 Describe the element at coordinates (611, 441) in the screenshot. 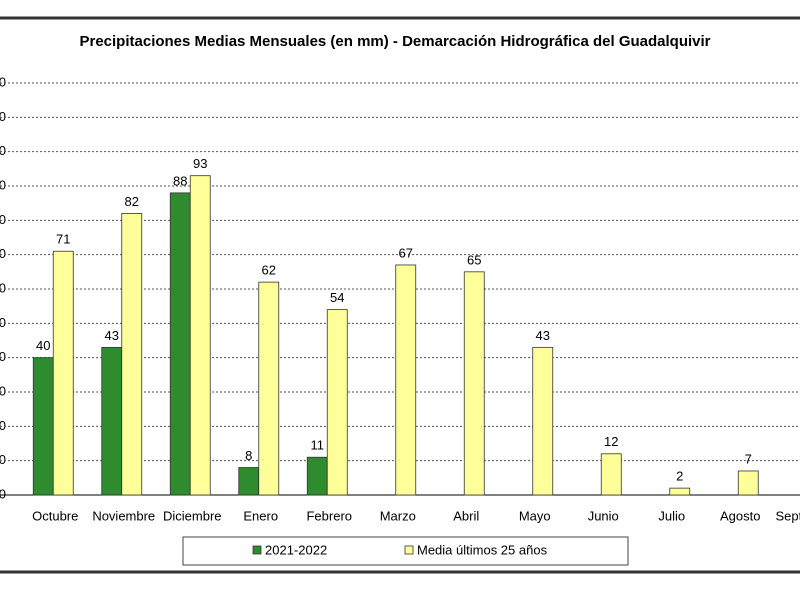

I see `value-label: 12` at that location.